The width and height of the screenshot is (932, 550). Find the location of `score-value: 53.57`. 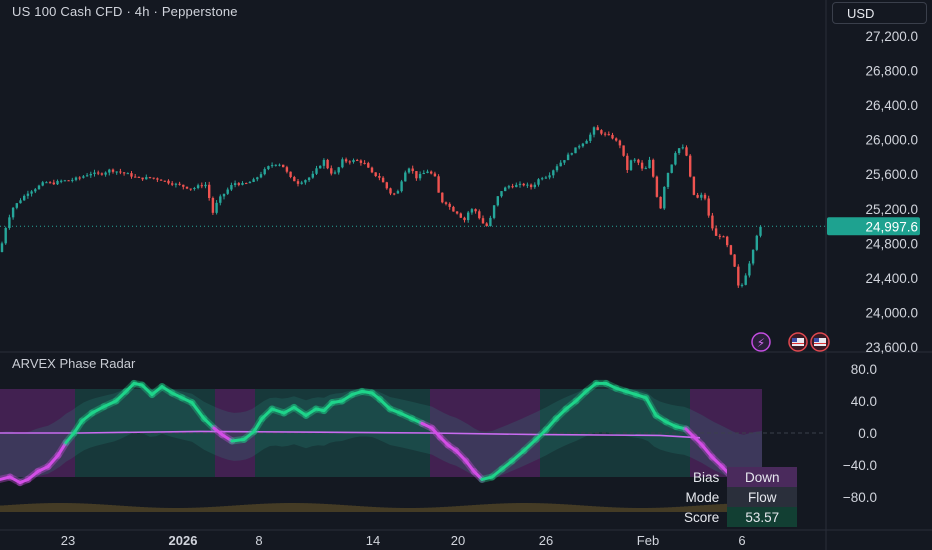

score-value: 53.57 is located at coordinates (762, 517).